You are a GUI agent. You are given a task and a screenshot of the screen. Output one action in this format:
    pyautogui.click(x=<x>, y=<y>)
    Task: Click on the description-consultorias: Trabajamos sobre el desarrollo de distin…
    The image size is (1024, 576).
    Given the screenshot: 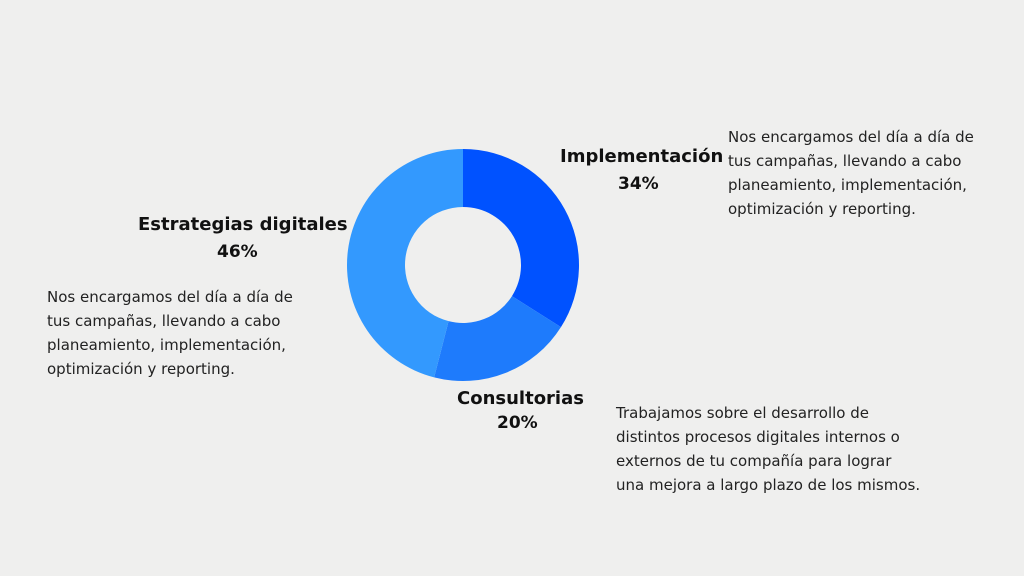 What is the action you would take?
    pyautogui.click(x=768, y=449)
    